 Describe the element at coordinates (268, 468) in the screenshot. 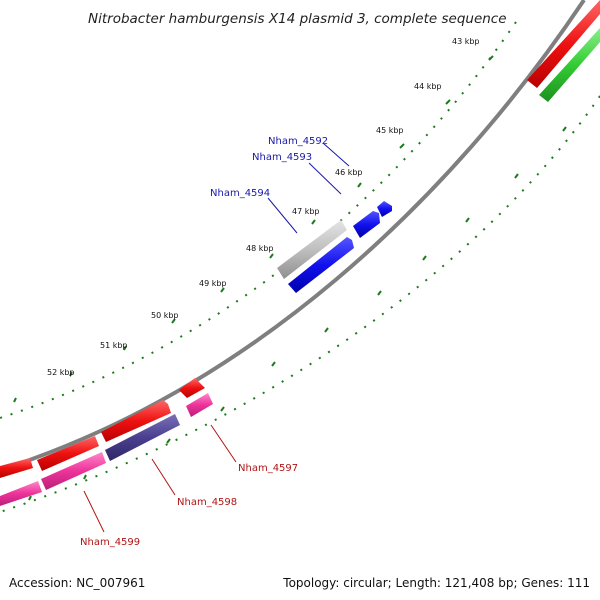

I see `gene-label-nham-4597: Nham_4597` at that location.